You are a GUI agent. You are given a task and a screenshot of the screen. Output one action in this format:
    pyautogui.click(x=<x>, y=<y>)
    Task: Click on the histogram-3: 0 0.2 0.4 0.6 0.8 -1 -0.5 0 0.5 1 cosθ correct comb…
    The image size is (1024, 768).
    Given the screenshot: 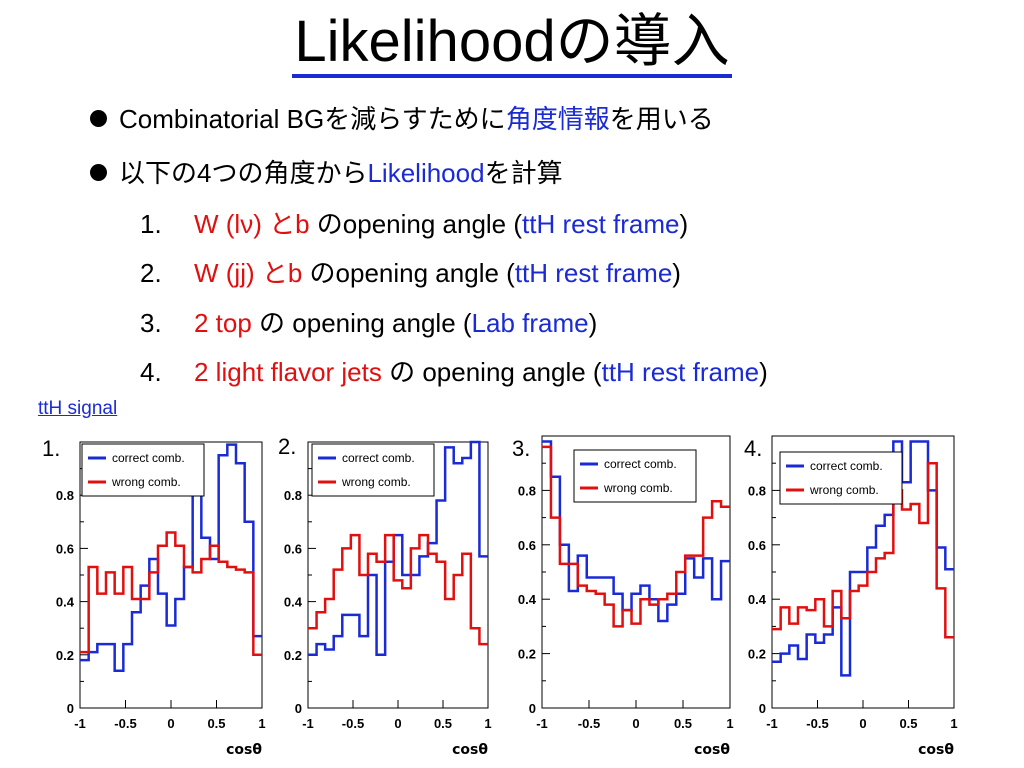 What is the action you would take?
    pyautogui.click(x=626, y=596)
    